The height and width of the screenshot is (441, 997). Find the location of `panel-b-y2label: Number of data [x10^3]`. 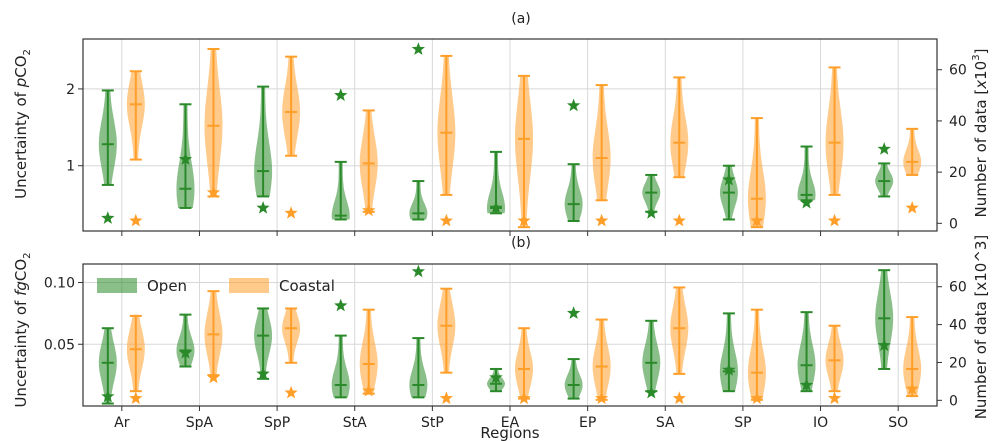

panel-b-y2label: Number of data [x10^3] is located at coordinates (981, 327).